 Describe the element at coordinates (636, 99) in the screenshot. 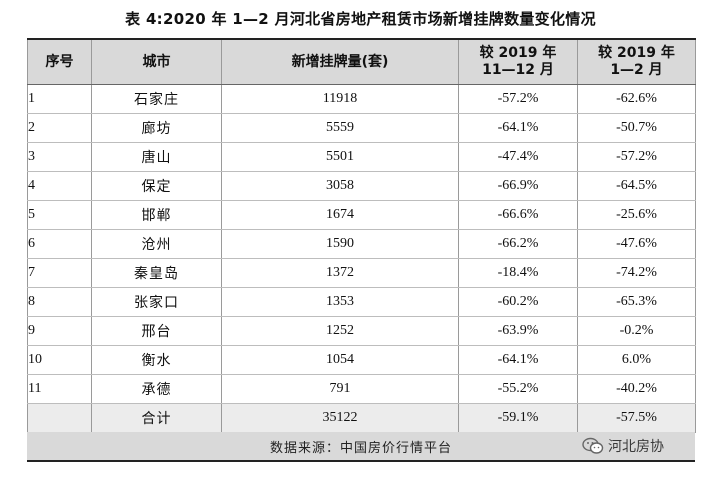

I see `row-vs-jan-feb: -62.6%` at that location.